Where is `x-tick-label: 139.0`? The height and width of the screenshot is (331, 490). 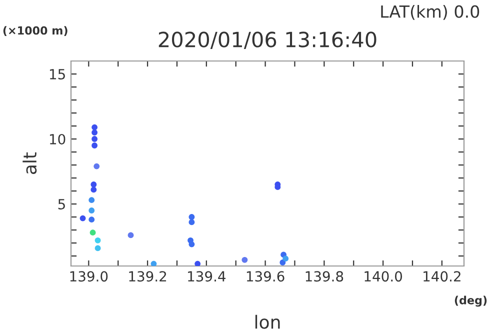 x-tick-label: 139.0 is located at coordinates (89, 276).